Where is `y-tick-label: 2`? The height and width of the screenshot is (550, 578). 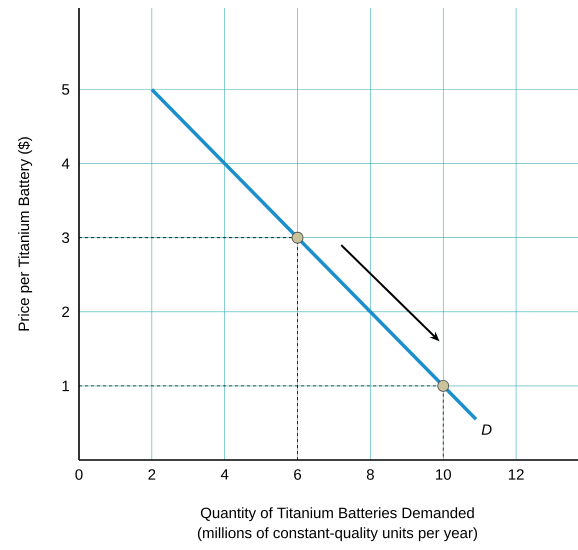 y-tick-label: 2 is located at coordinates (66, 312).